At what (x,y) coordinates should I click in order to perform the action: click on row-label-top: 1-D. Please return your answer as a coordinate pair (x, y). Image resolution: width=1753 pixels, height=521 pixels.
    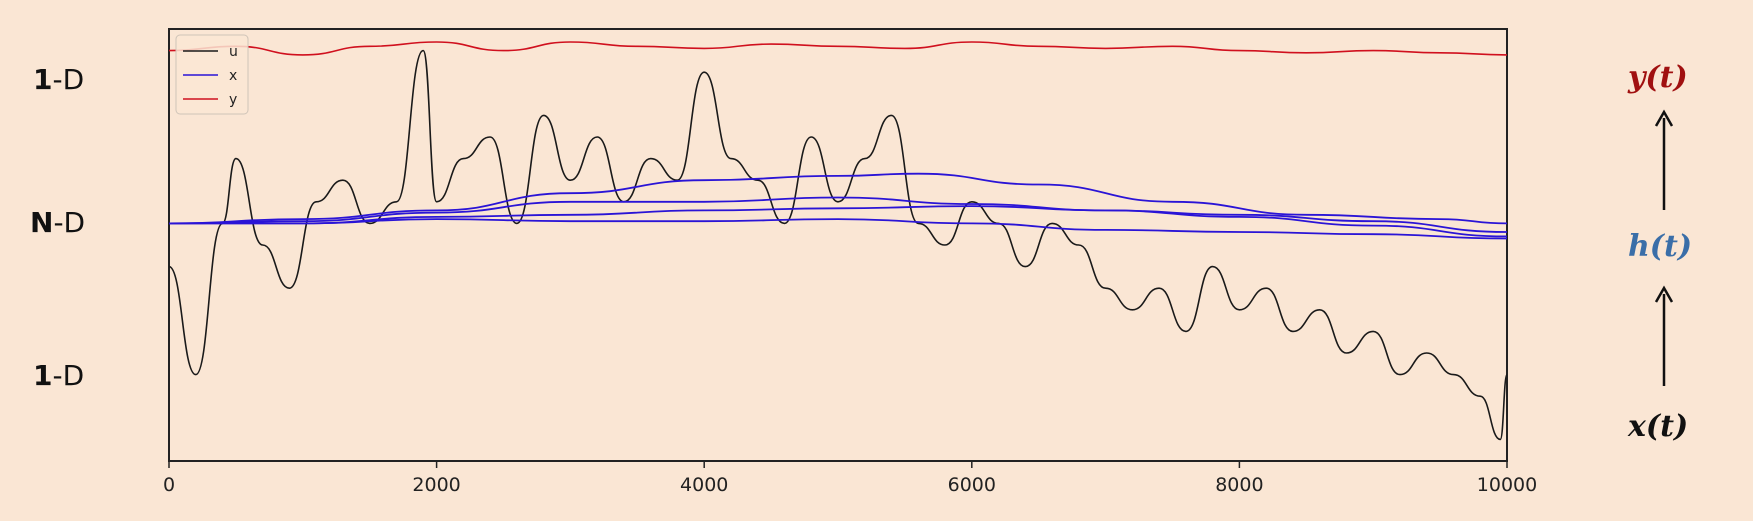
    Looking at the image, I should click on (58, 79).